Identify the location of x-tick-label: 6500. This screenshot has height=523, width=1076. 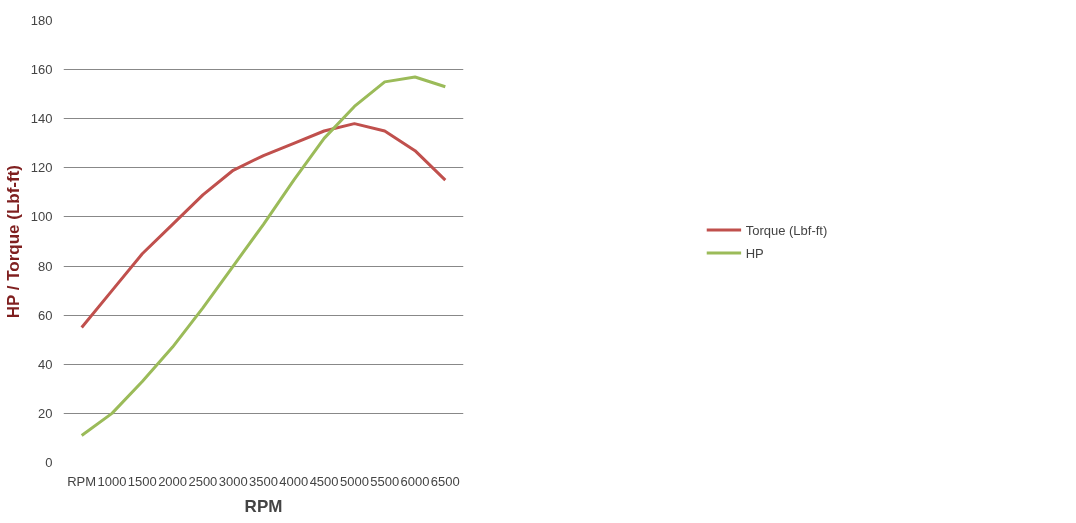
(445, 481).